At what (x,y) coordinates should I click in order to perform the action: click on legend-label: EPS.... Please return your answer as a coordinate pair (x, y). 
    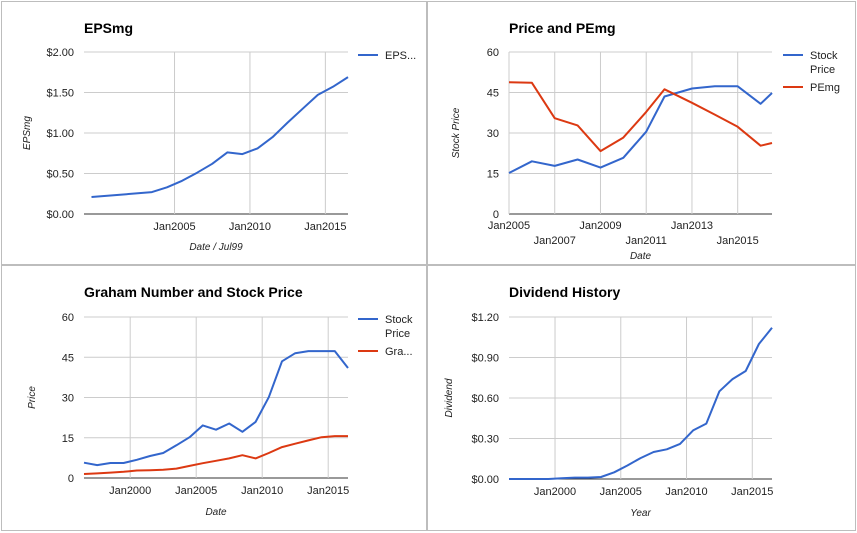
    Looking at the image, I should click on (400, 56).